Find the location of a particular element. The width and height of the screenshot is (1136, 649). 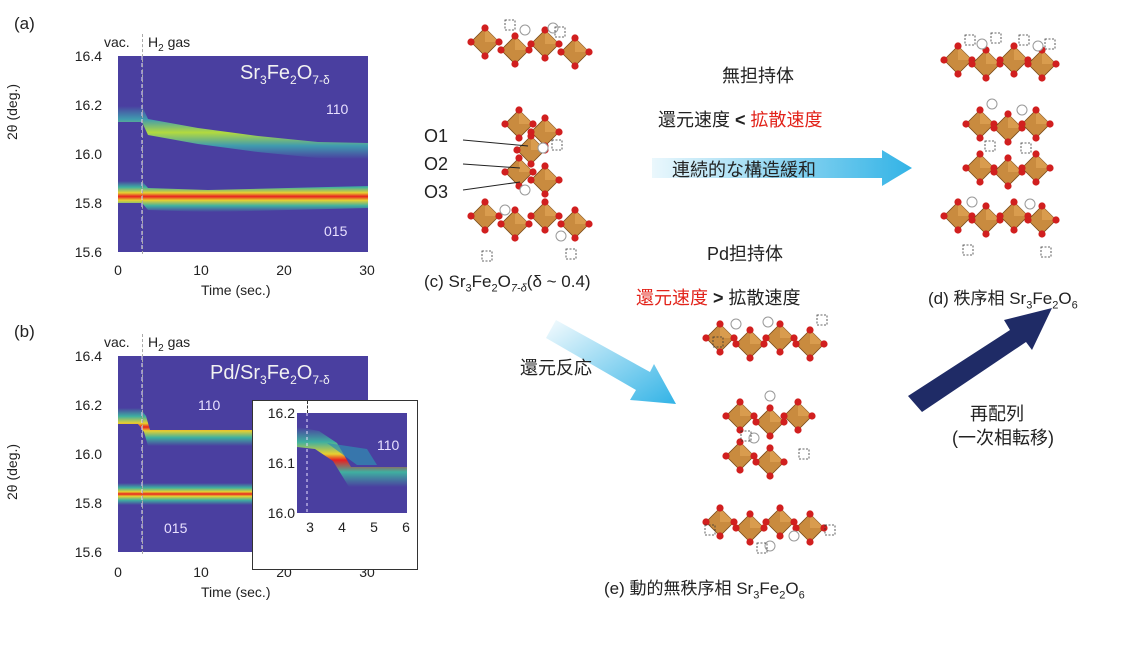

reduction-arrow is located at coordinates (611, 362).